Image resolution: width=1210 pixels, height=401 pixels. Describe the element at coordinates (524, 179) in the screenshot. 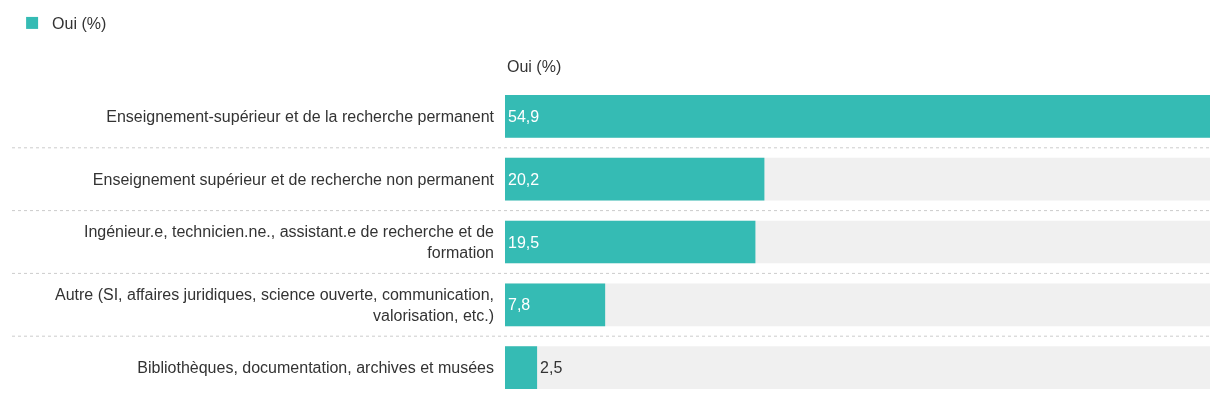

I see `data-label: 20,2` at that location.